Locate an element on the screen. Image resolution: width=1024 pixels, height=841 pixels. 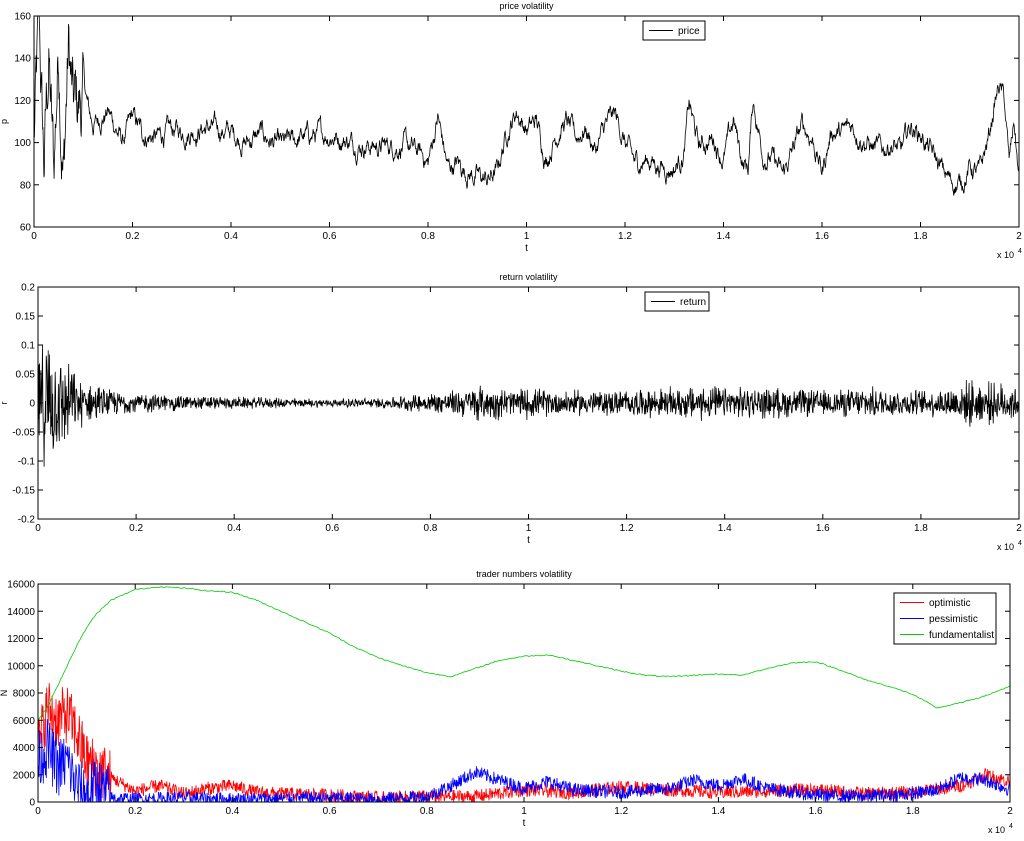
y-tick-label: 4000 is located at coordinates (24, 748).